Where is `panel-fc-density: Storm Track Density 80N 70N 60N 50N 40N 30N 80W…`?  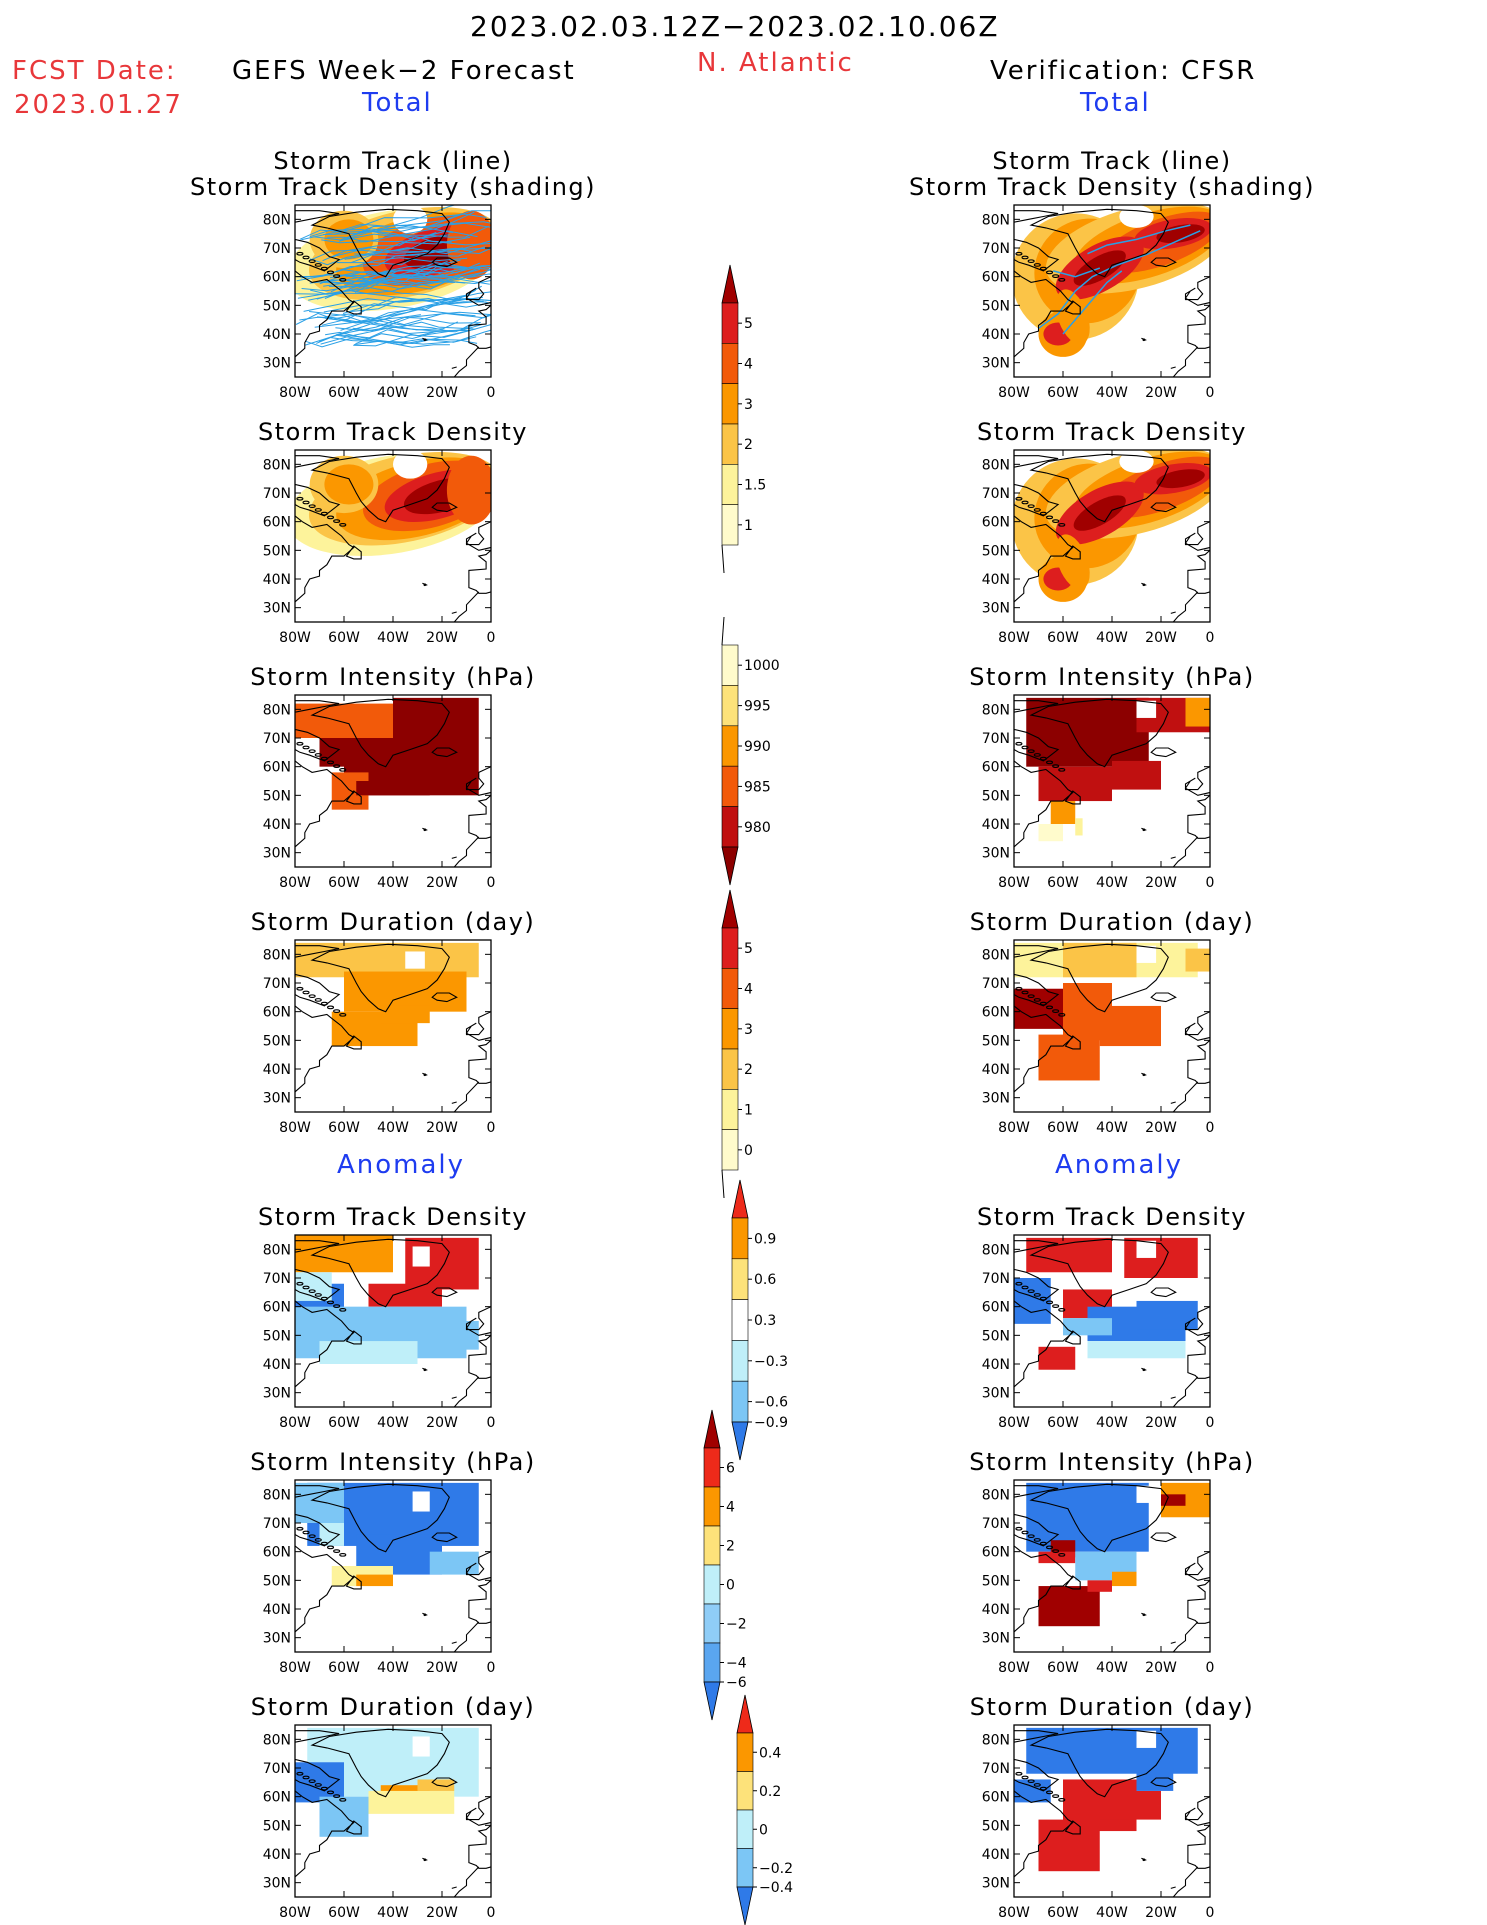
panel-fc-density: Storm Track Density 80N 70N 60N 50N 40N 30N 80W… is located at coordinates (392, 532).